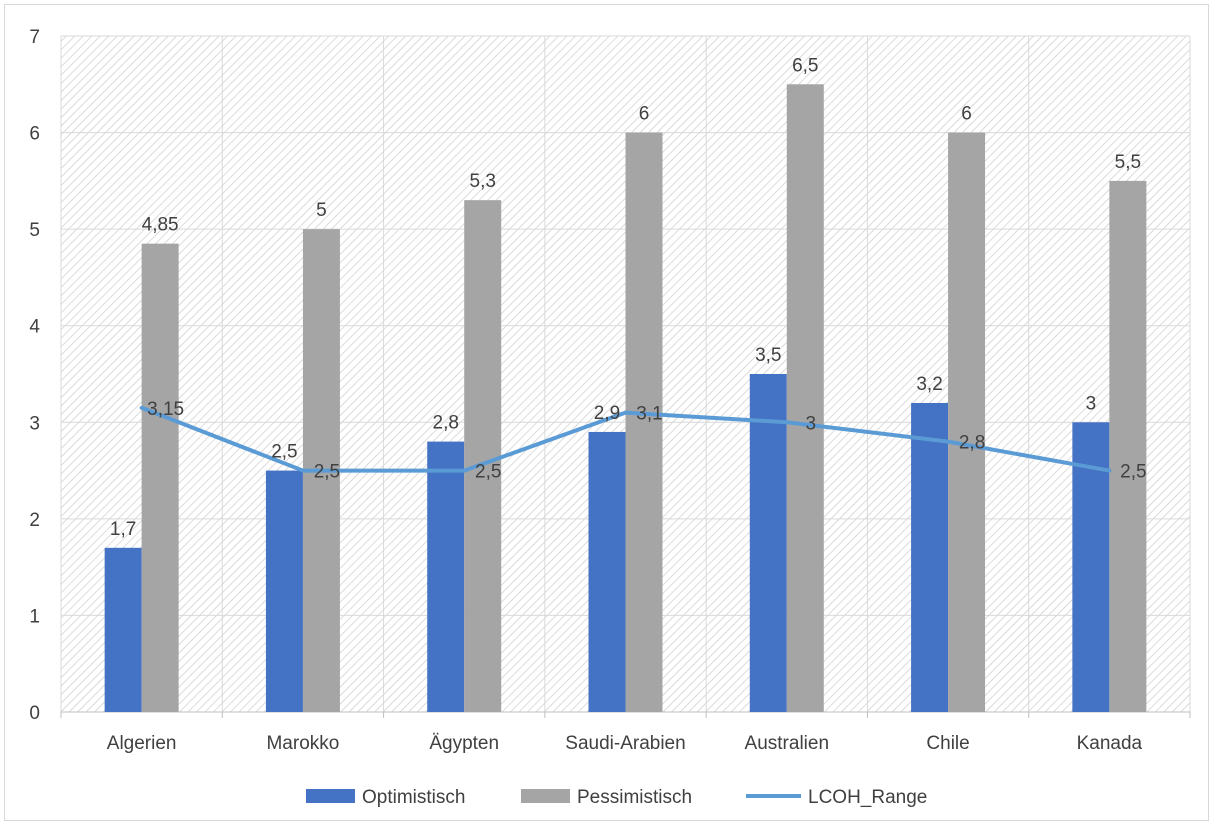 This screenshot has height=827, width=1215. I want to click on y-tick-label: 1, so click(34, 616).